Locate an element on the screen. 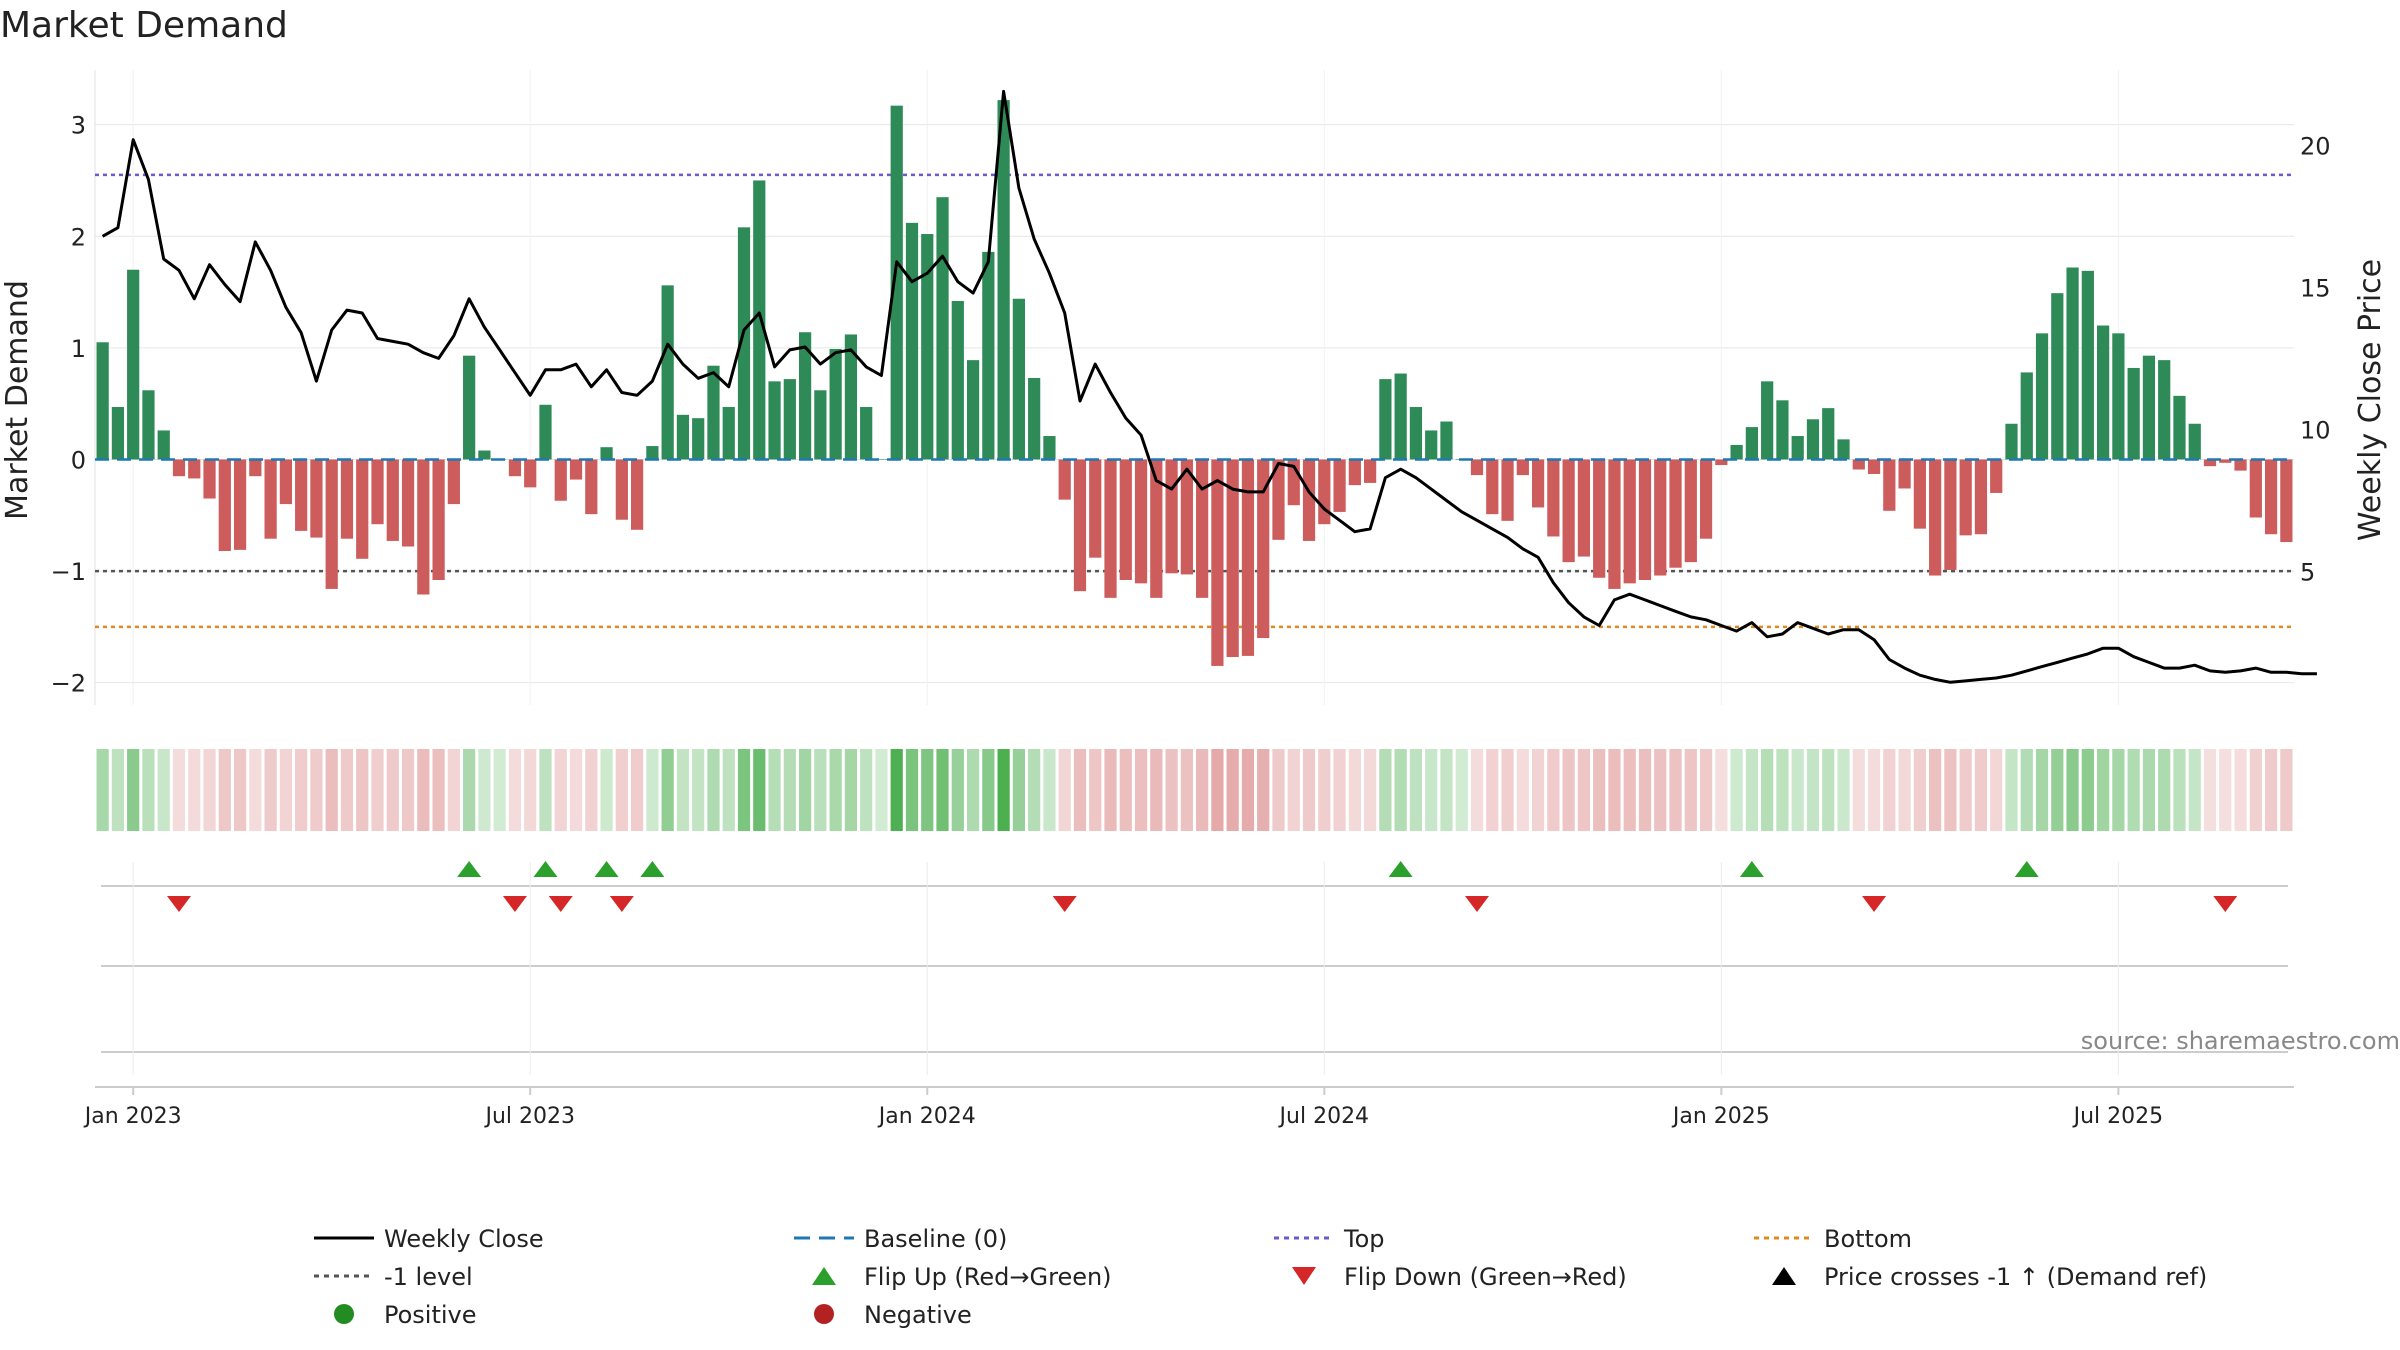  legend-label: Bottom is located at coordinates (1868, 1239).